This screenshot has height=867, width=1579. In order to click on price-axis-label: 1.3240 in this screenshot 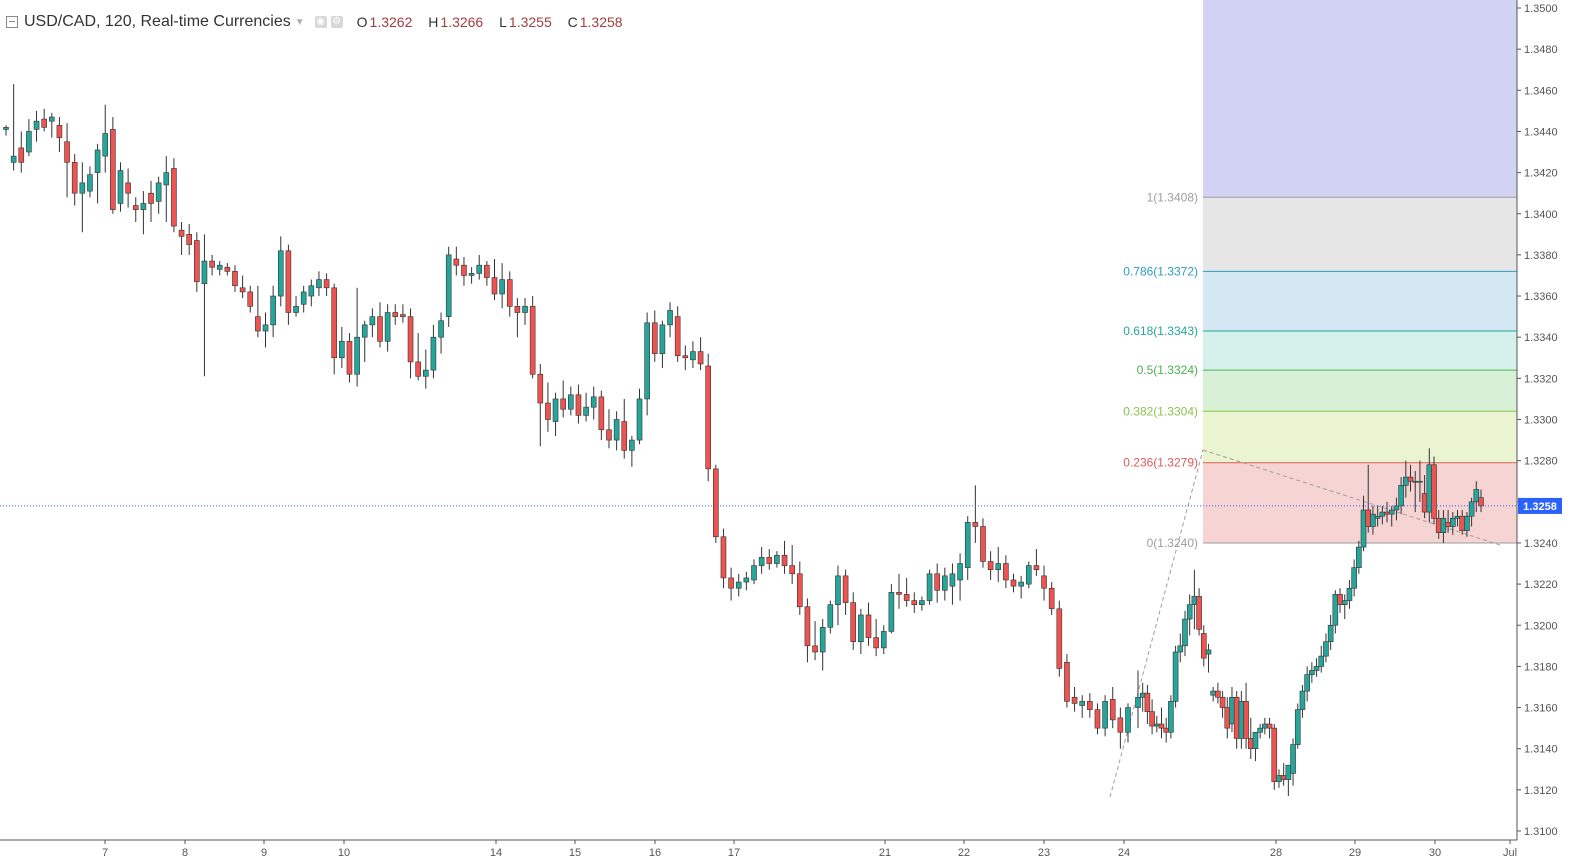, I will do `click(1541, 544)`.